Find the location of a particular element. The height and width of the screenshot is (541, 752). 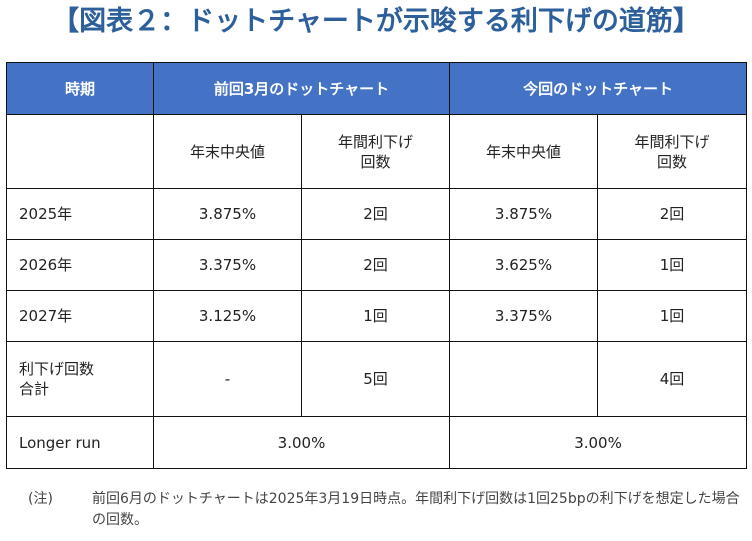

total-cur-cuts: 4回 is located at coordinates (672, 379).